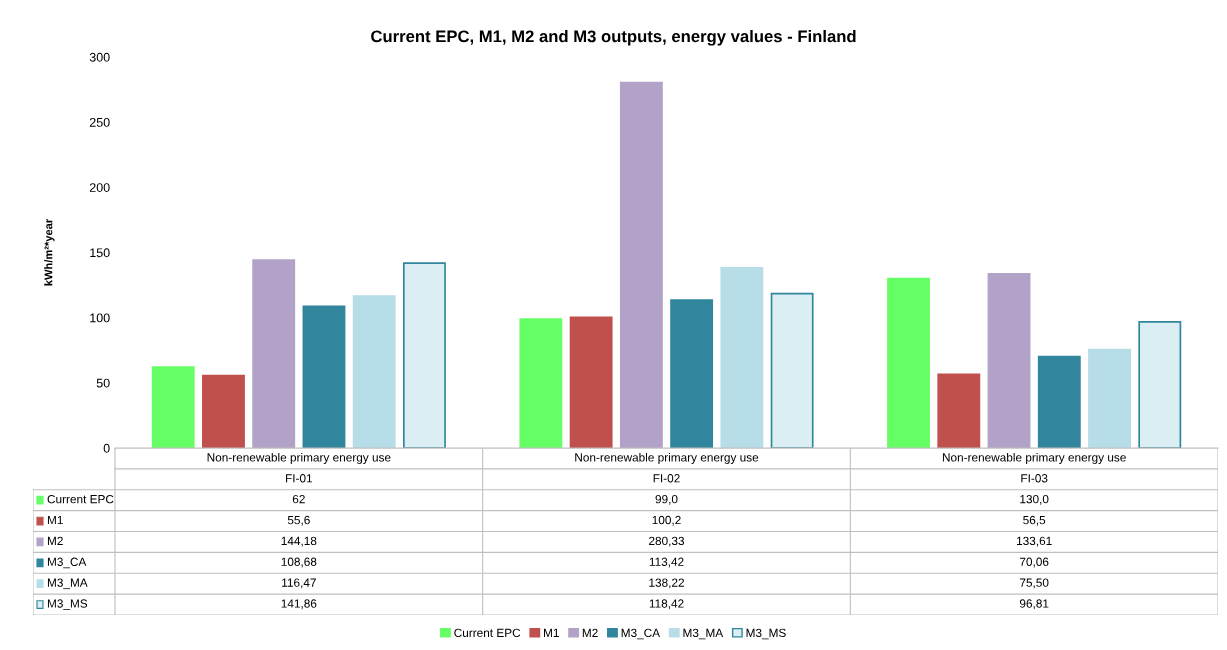  What do you see at coordinates (99, 122) in the screenshot?
I see `y-tick-label: 250` at bounding box center [99, 122].